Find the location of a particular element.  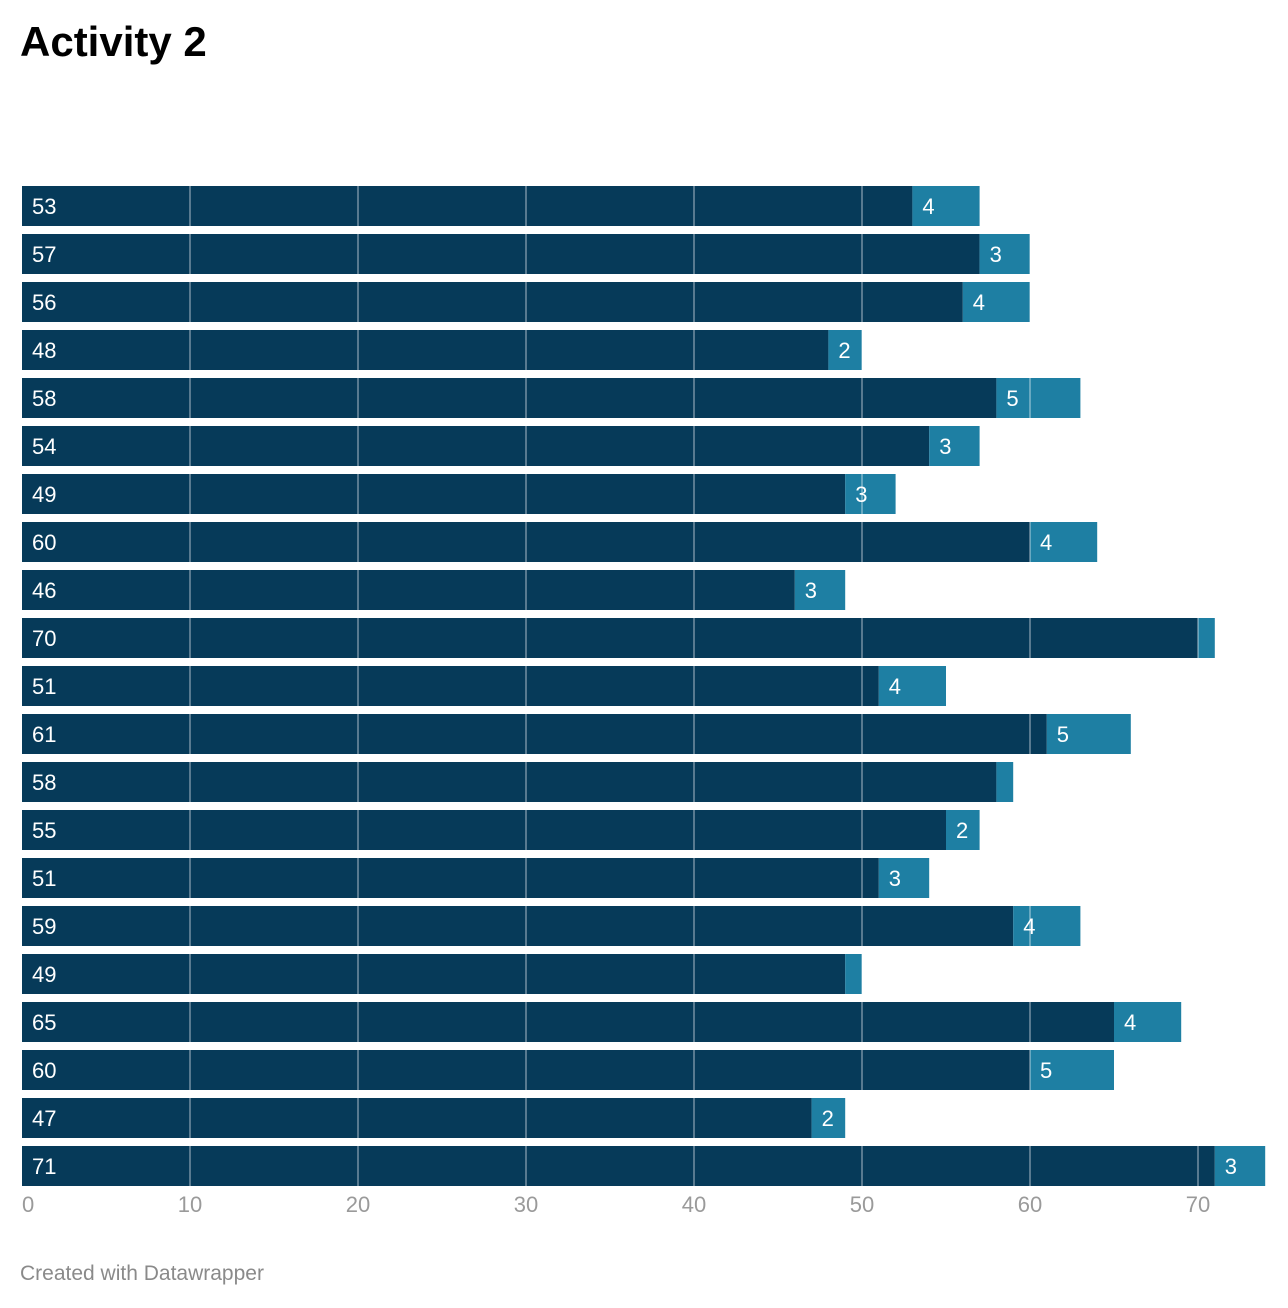

x-tick-label-30: 30 is located at coordinates (526, 1204).